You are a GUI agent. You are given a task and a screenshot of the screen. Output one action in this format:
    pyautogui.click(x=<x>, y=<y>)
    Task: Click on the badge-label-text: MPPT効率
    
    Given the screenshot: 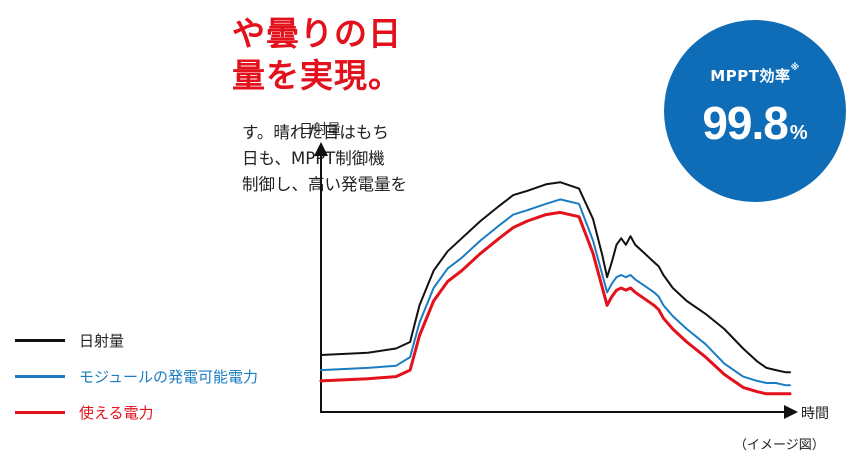 What is the action you would take?
    pyautogui.click(x=750, y=76)
    